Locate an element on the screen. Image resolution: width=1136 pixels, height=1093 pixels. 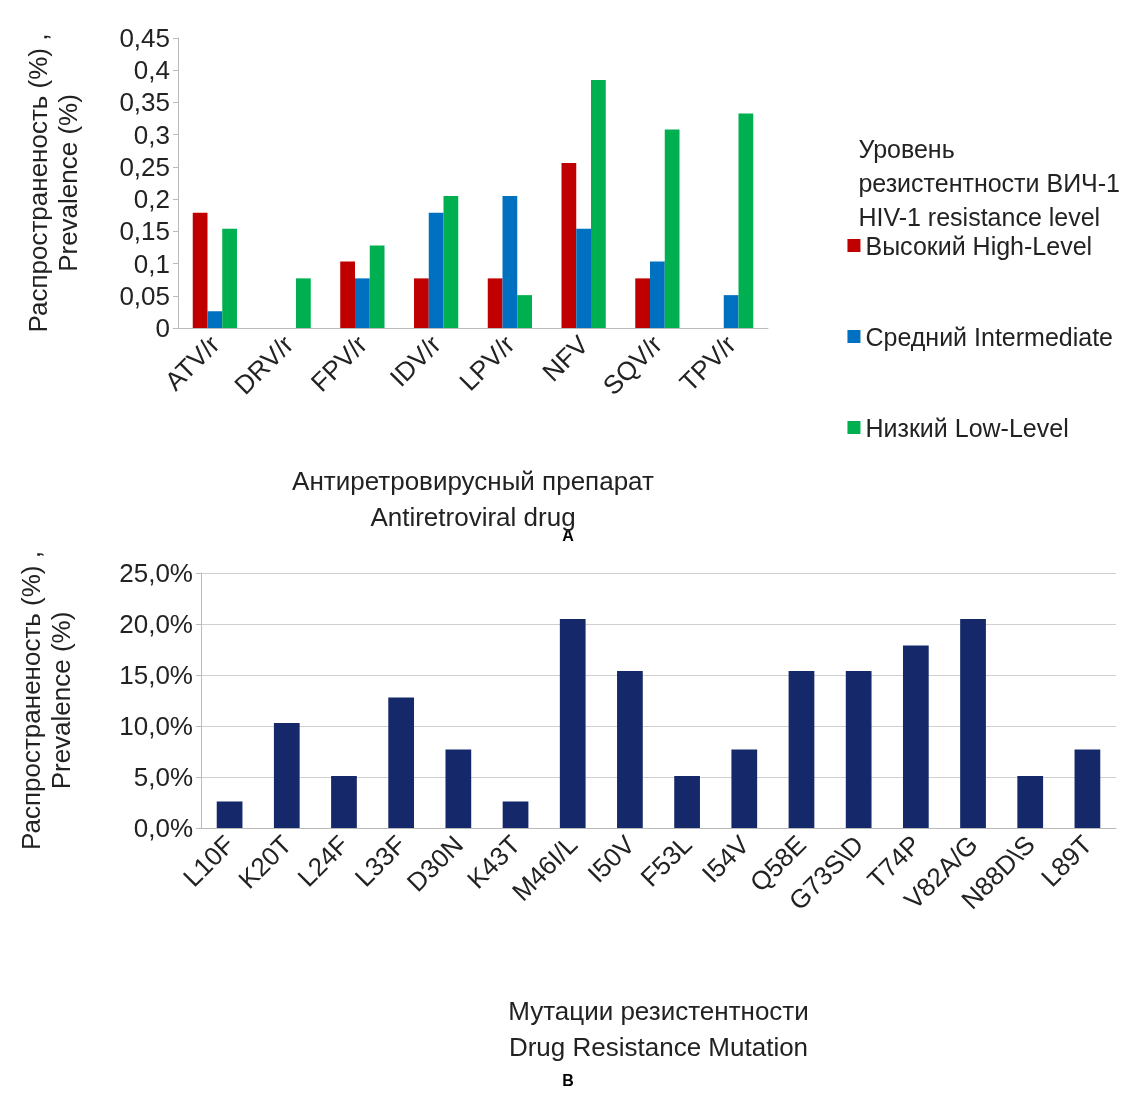
y-tick-label: 25,0% is located at coordinates (156, 573).